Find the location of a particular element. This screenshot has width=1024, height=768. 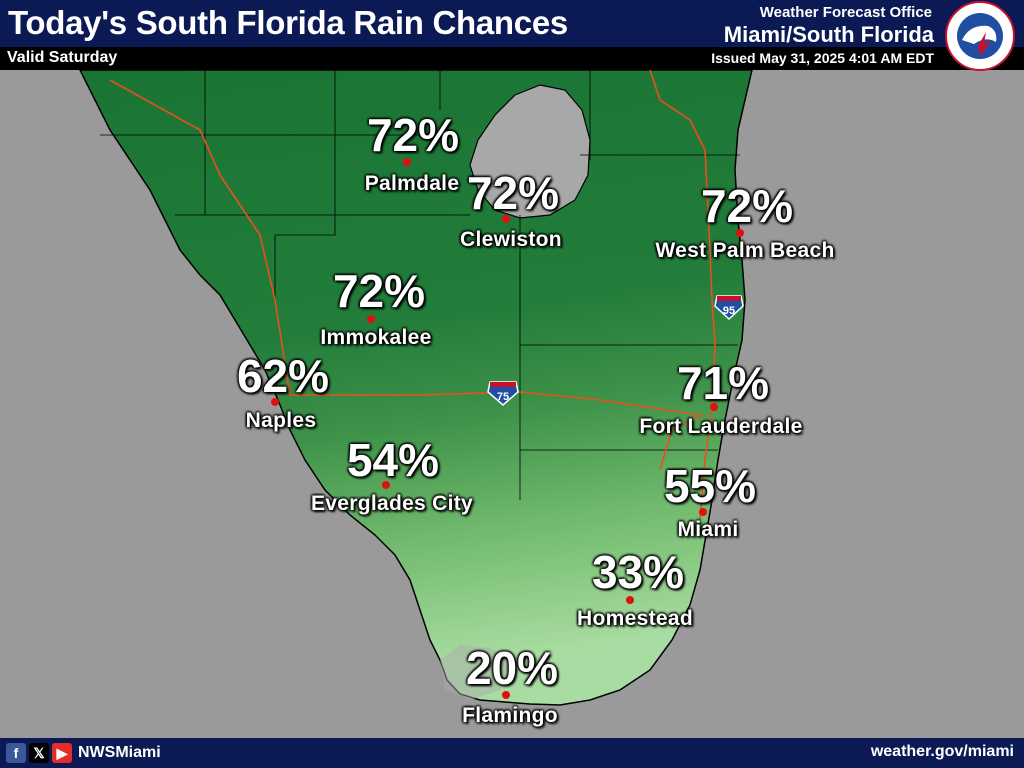

svg-text: 75 is located at coordinates (503, 397).